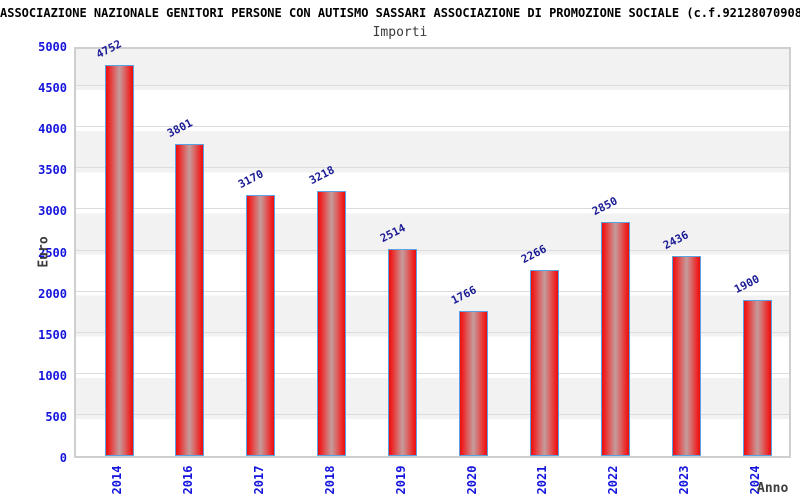 Image resolution: width=800 pixels, height=500 pixels. Describe the element at coordinates (605, 206) in the screenshot. I see `bar-value-label: 2850` at that location.